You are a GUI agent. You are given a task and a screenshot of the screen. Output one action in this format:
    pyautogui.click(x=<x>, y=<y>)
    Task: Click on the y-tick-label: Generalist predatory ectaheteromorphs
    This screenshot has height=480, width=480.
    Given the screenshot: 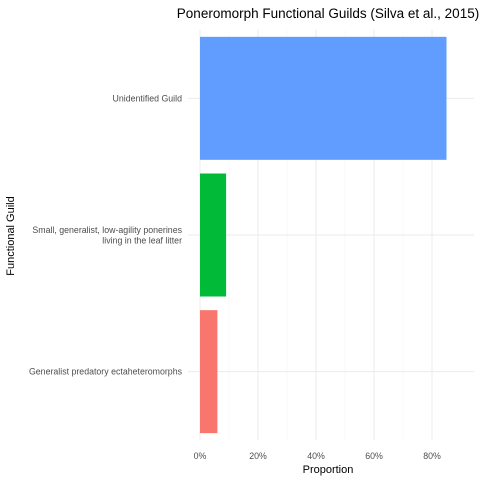 What is the action you would take?
    pyautogui.click(x=106, y=372)
    